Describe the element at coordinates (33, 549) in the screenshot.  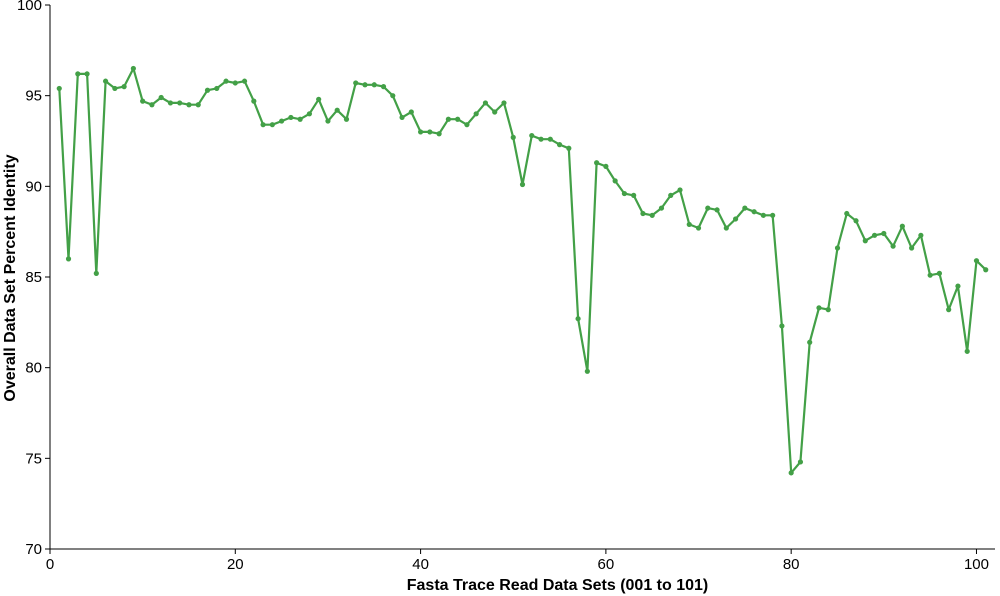
I see `y-tick-label: 70` at that location.